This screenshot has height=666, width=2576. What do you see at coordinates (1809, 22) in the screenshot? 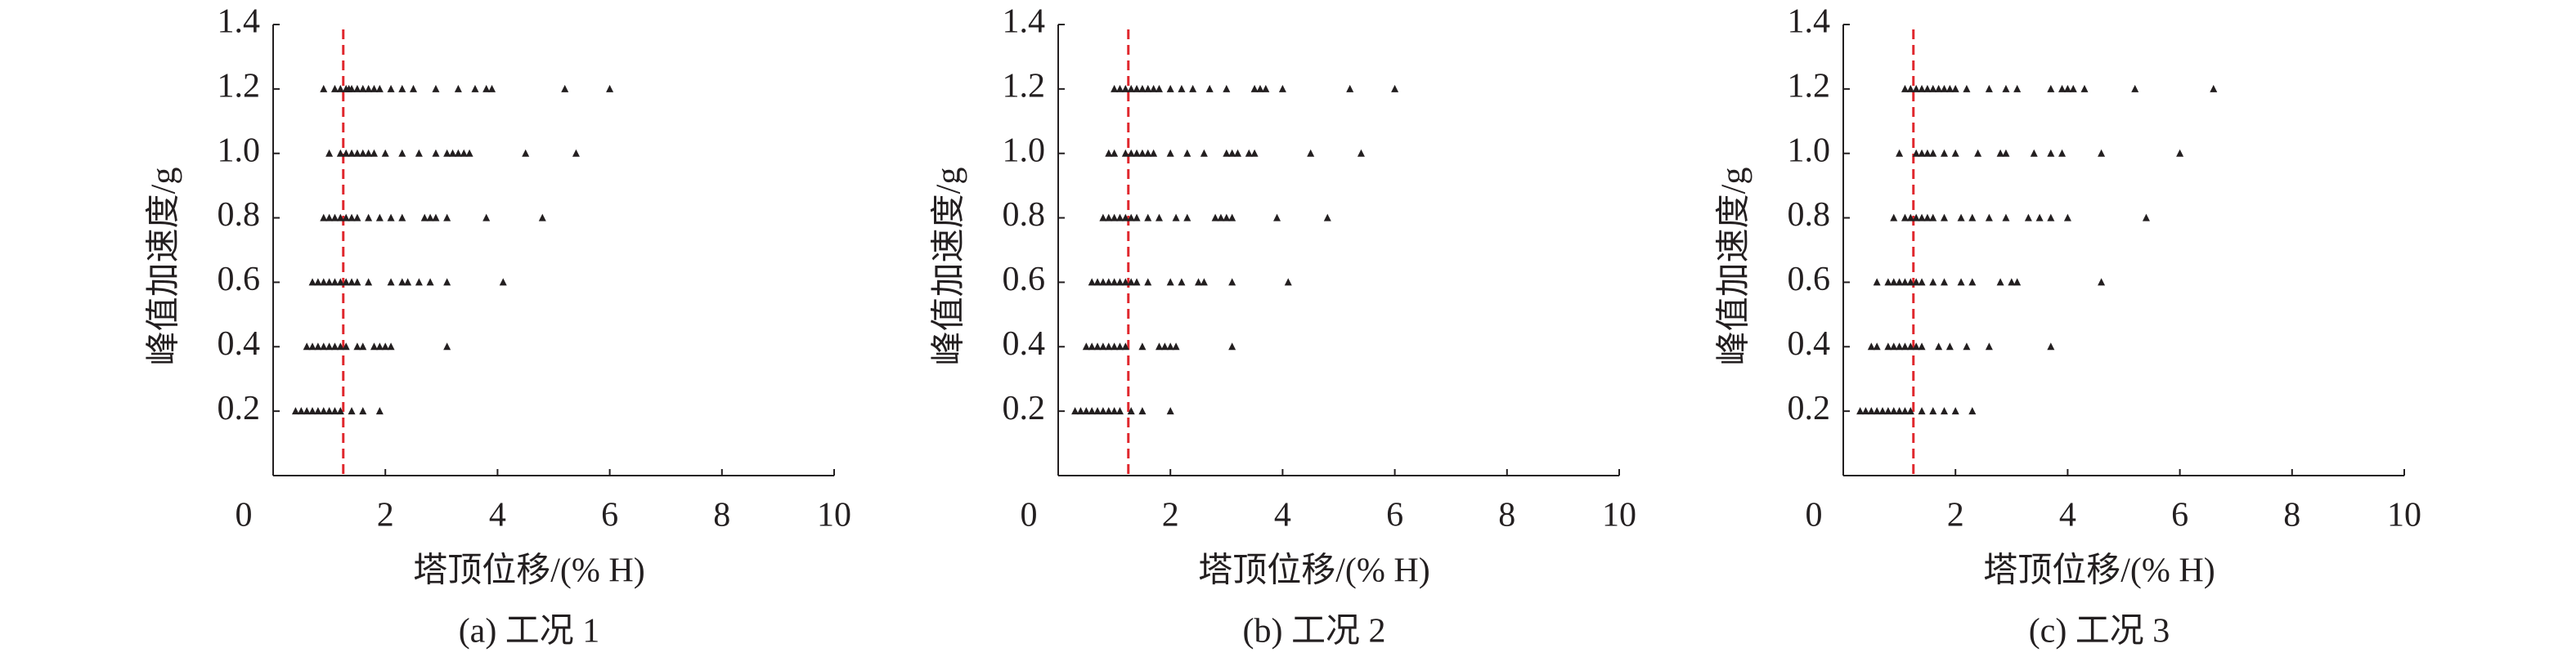
I see `y-tick-label: 1.4` at bounding box center [1809, 22].